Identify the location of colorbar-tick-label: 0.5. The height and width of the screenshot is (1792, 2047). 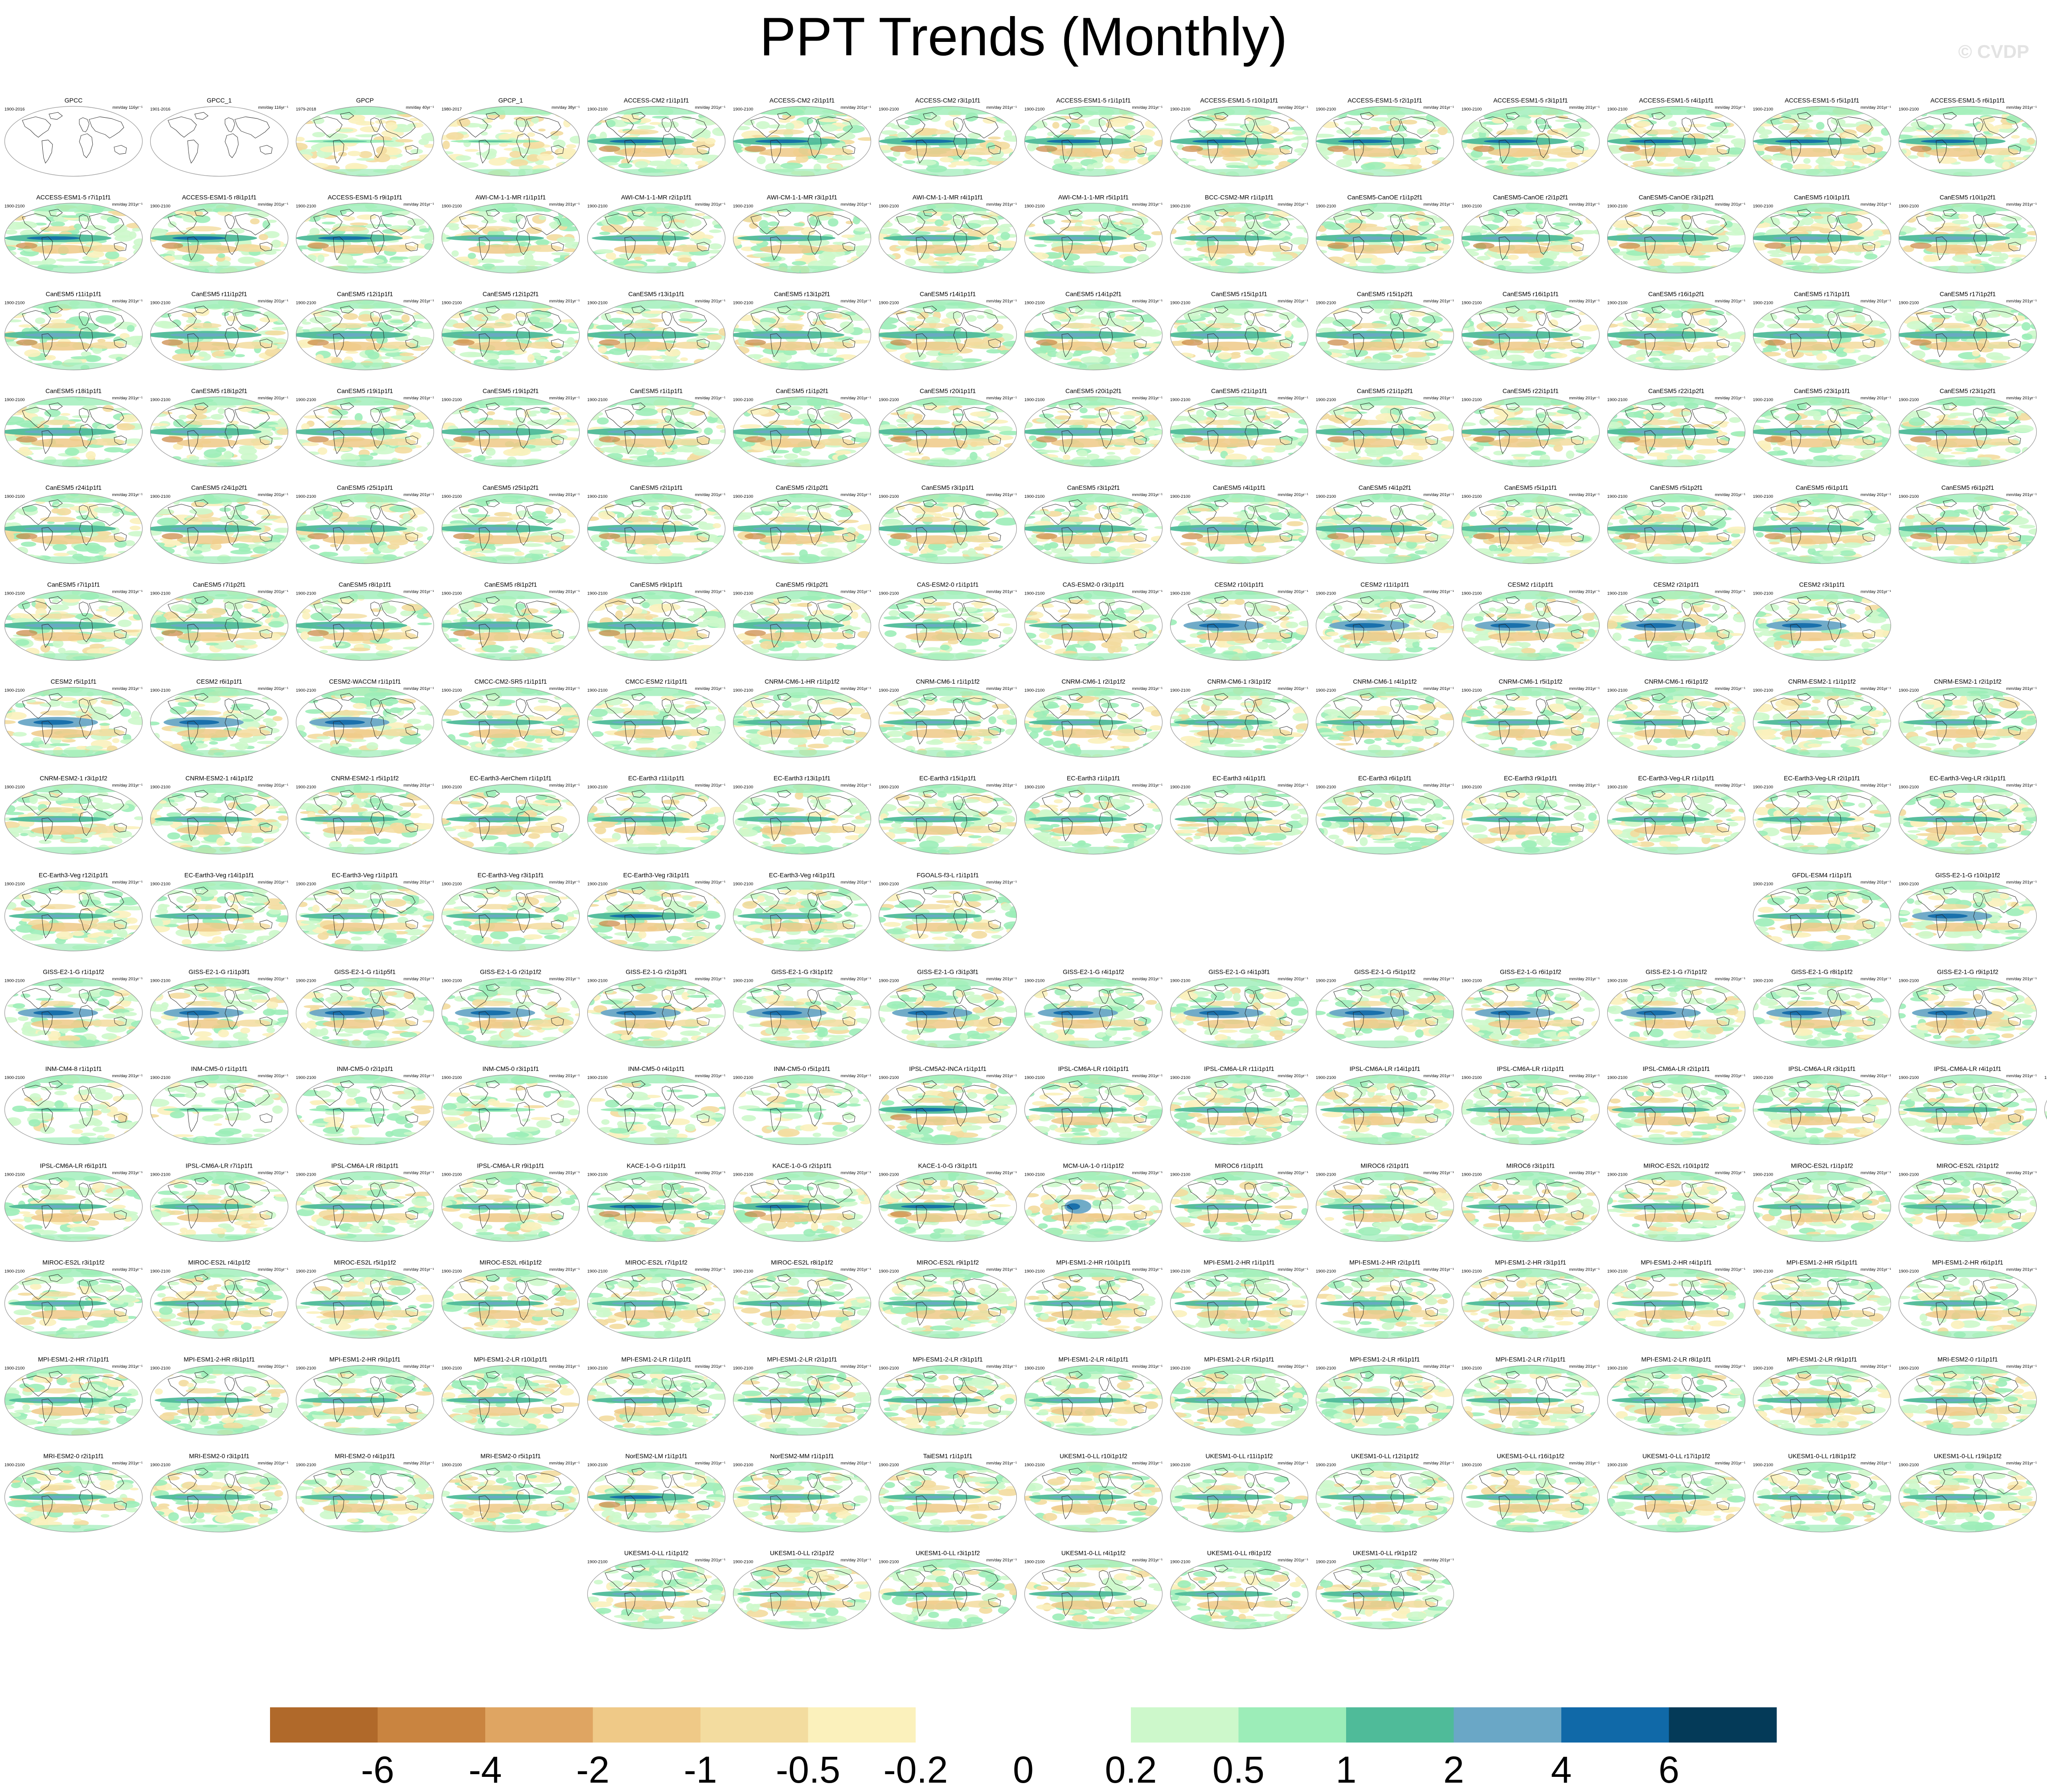
(1238, 1770).